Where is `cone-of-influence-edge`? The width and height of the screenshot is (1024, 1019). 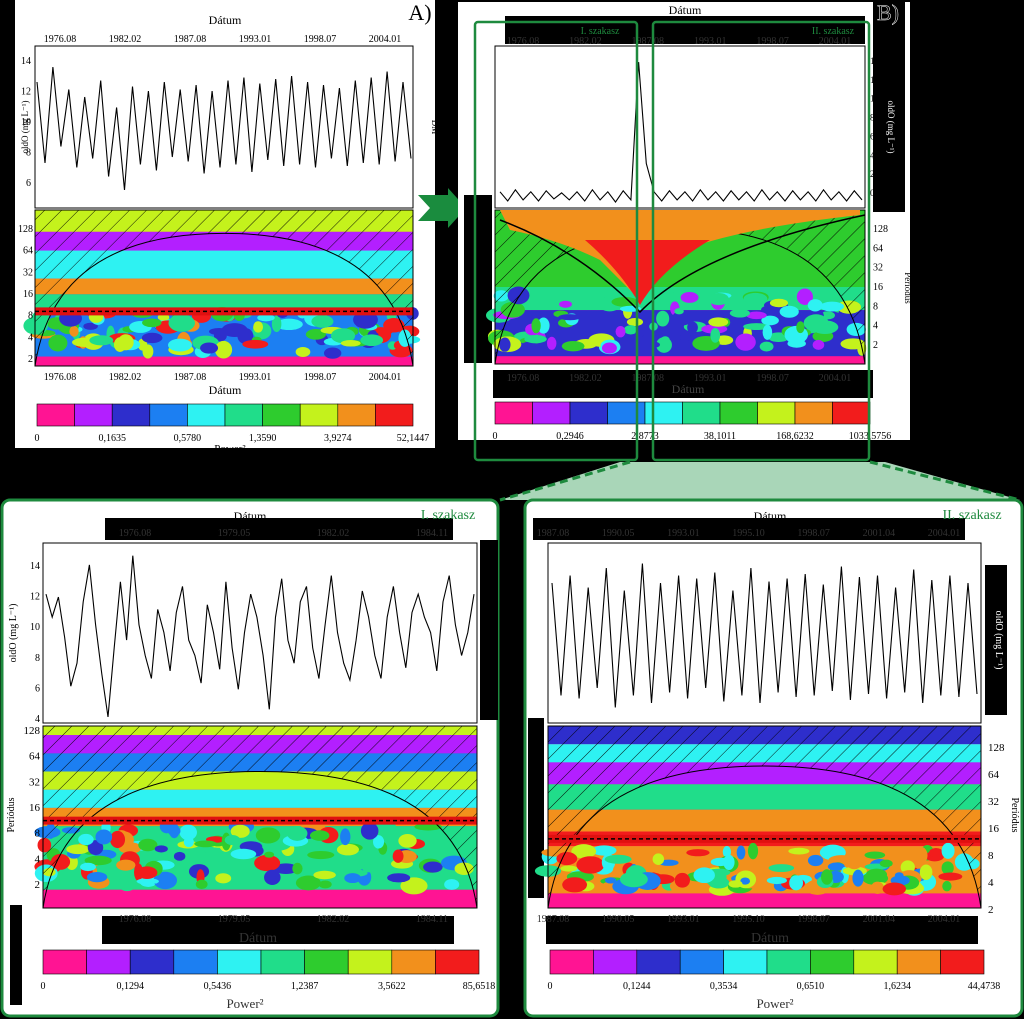
cone-of-influence-edge is located at coordinates (764, 837).